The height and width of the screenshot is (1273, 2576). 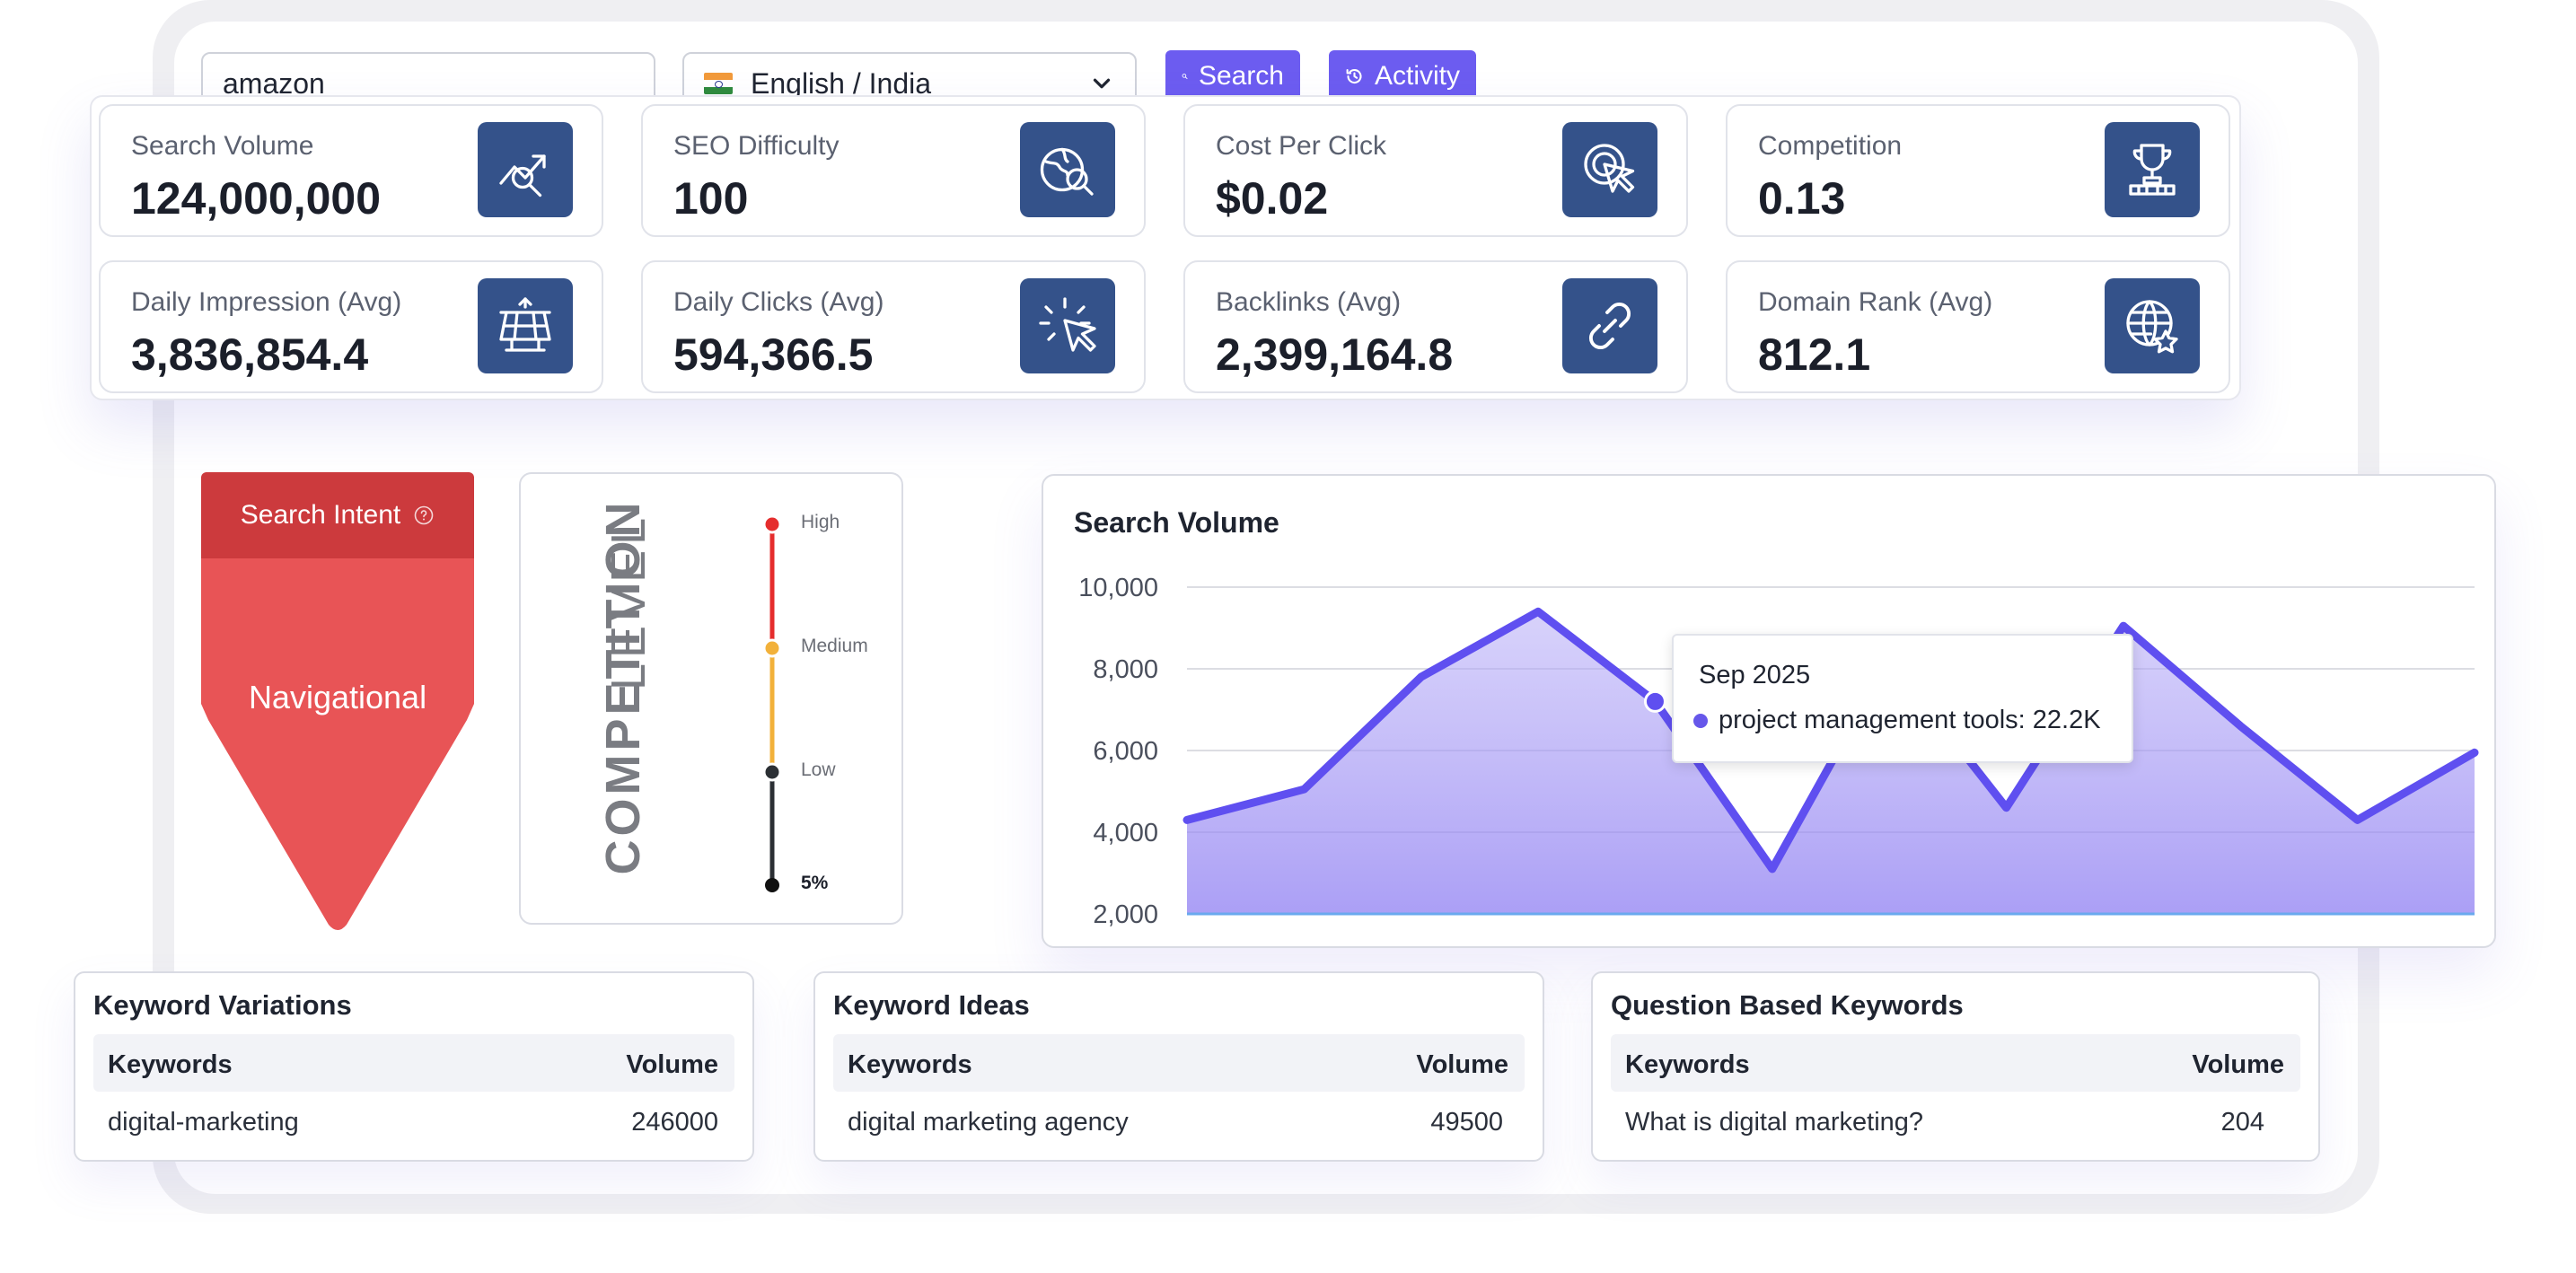 I want to click on chart-title: Search Volume, so click(x=1176, y=522).